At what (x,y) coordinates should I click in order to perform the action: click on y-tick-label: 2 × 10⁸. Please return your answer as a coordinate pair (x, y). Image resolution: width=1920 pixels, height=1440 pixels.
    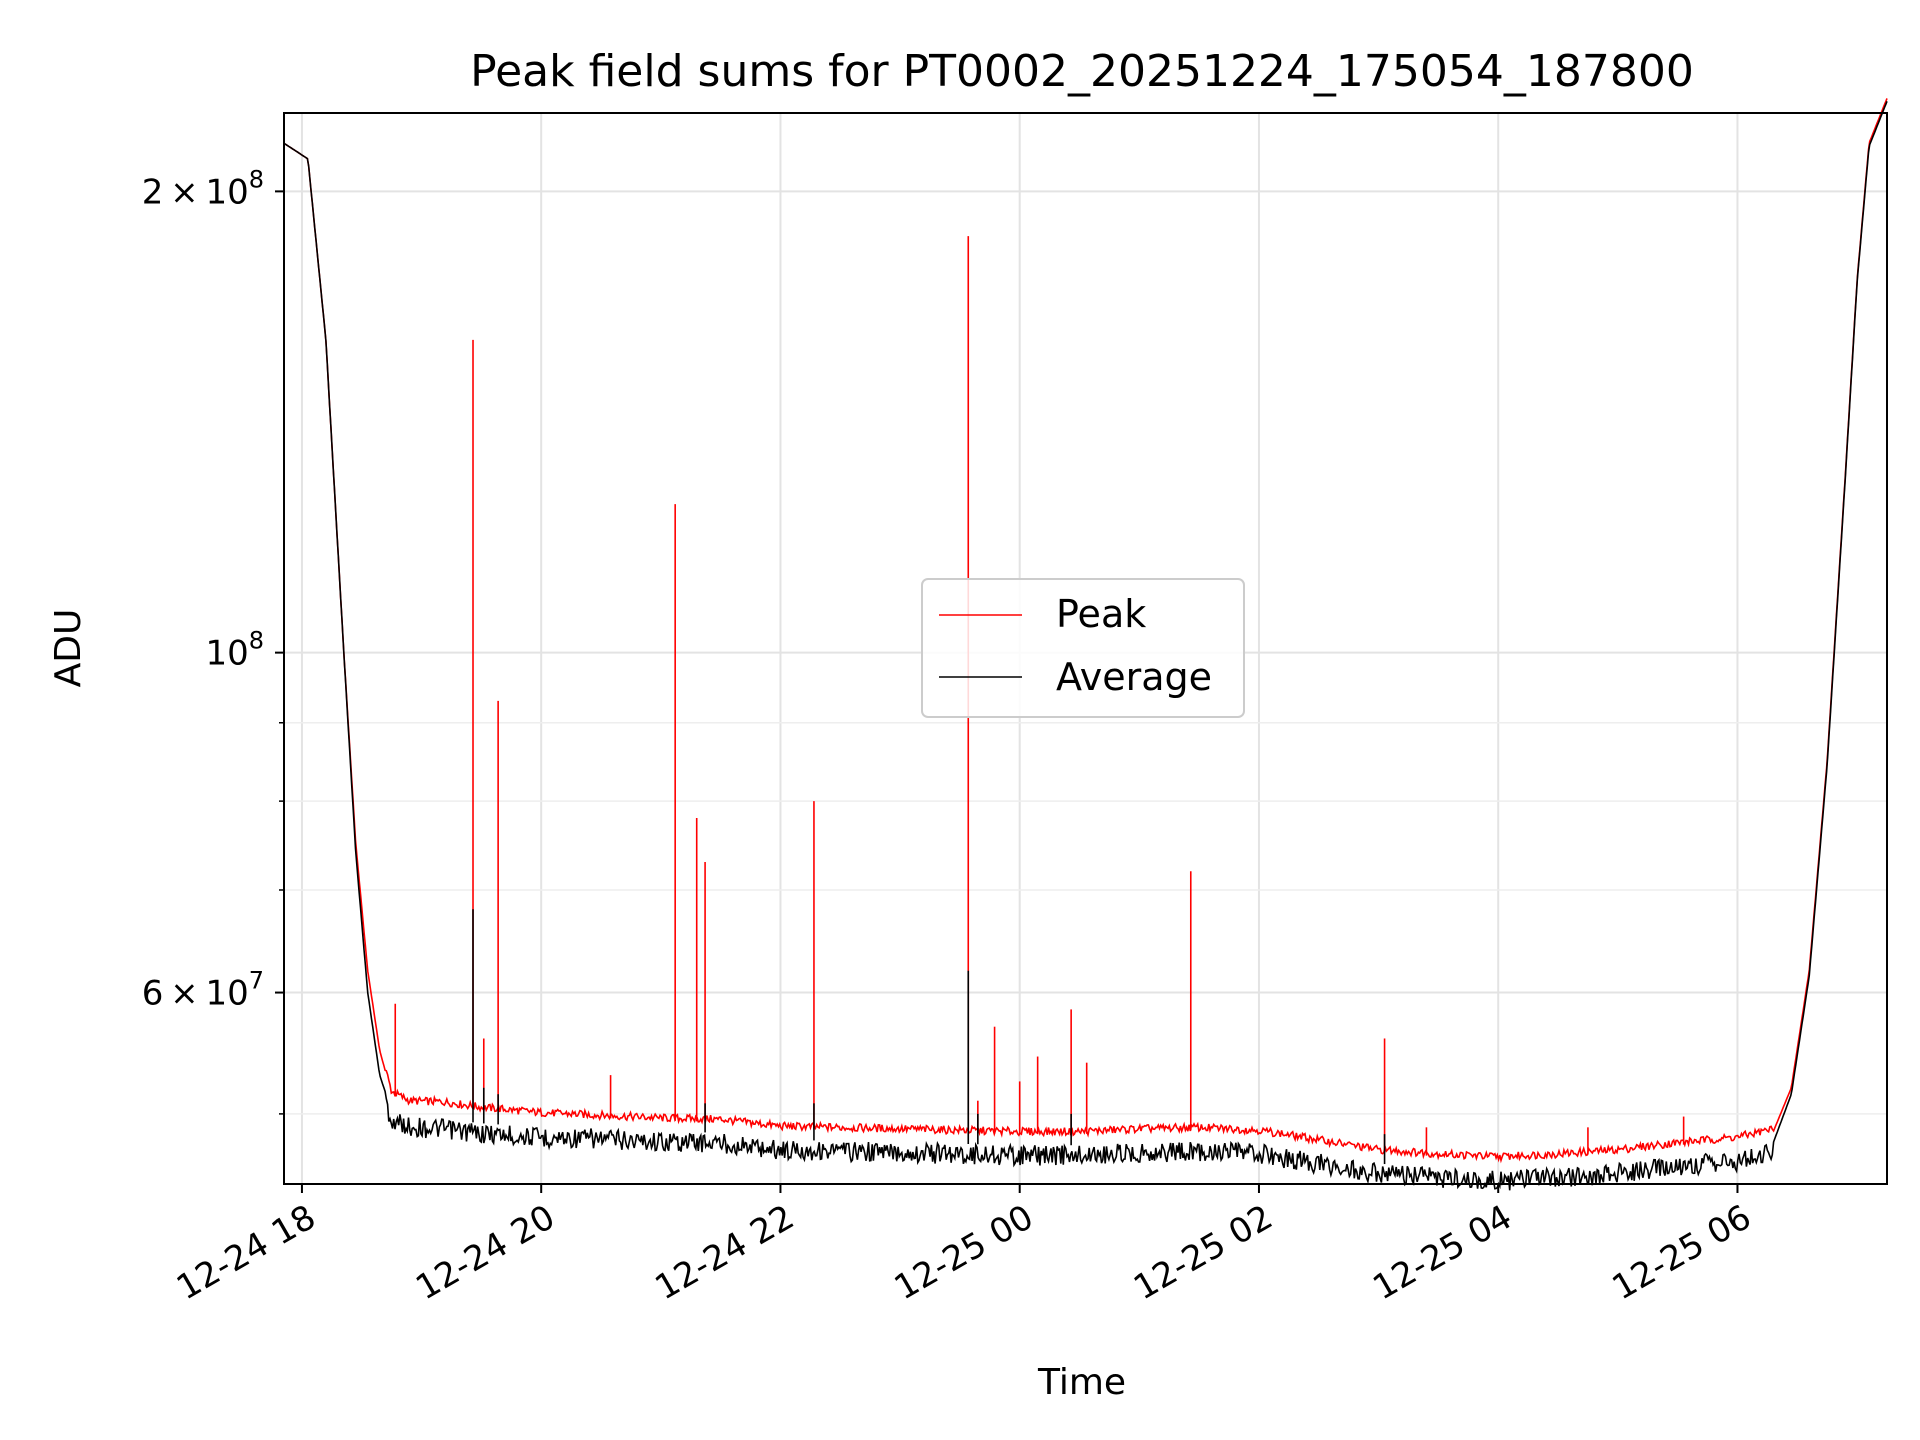
    Looking at the image, I should click on (203, 188).